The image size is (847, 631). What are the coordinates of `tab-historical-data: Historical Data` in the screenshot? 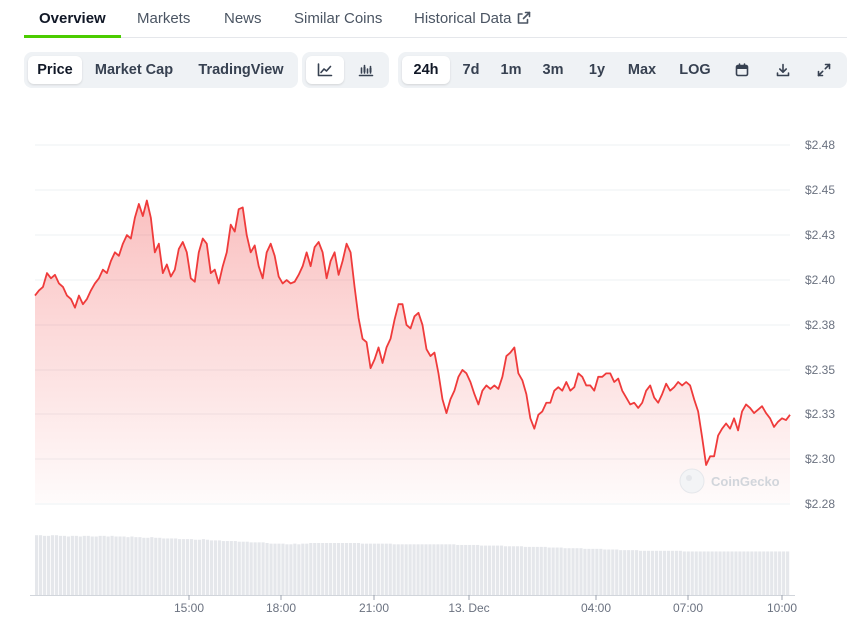 It's located at (472, 18).